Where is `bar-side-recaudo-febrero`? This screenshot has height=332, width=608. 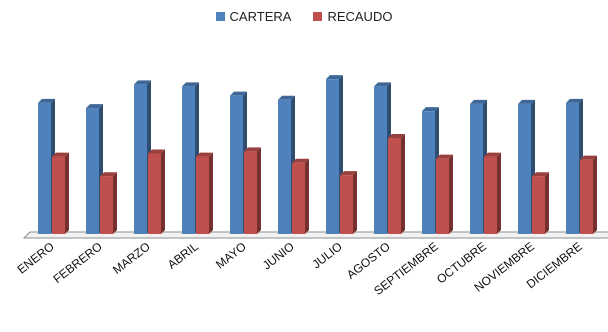 bar-side-recaudo-febrero is located at coordinates (115, 203).